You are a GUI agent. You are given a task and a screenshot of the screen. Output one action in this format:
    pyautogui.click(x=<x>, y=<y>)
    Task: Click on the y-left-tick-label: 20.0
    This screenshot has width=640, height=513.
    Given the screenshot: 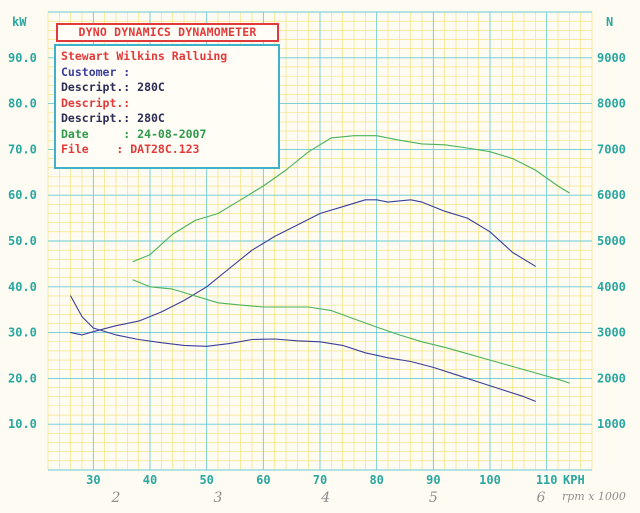 What is the action you would take?
    pyautogui.click(x=22, y=378)
    